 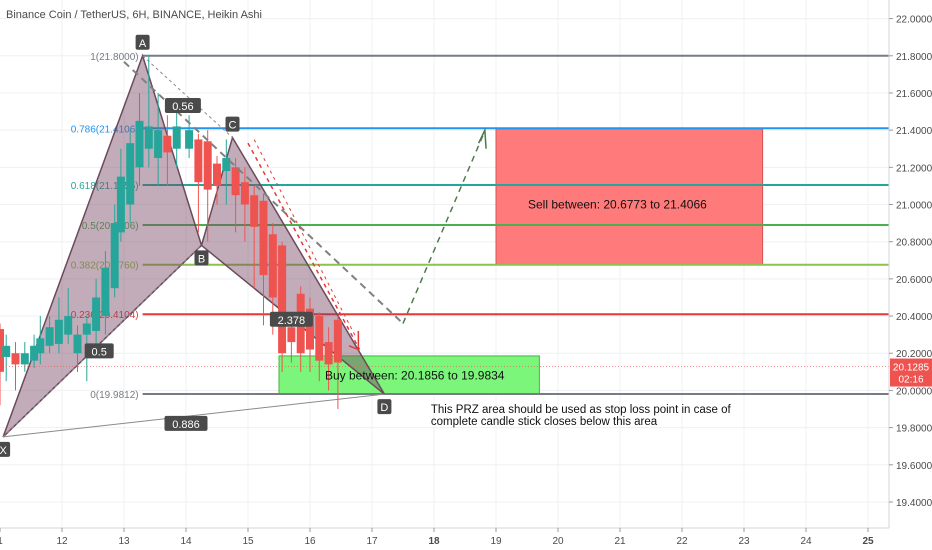 I want to click on y-tick-label: 19.4000, so click(x=914, y=503).